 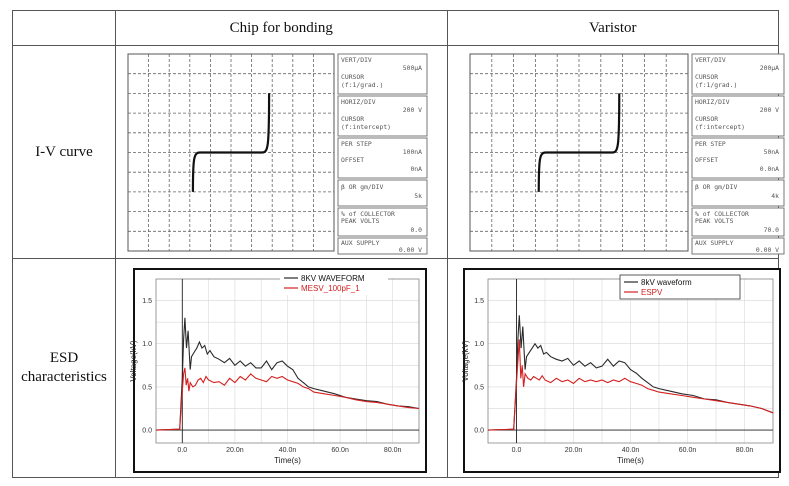 What do you see at coordinates (64, 28) in the screenshot?
I see `header-corner` at bounding box center [64, 28].